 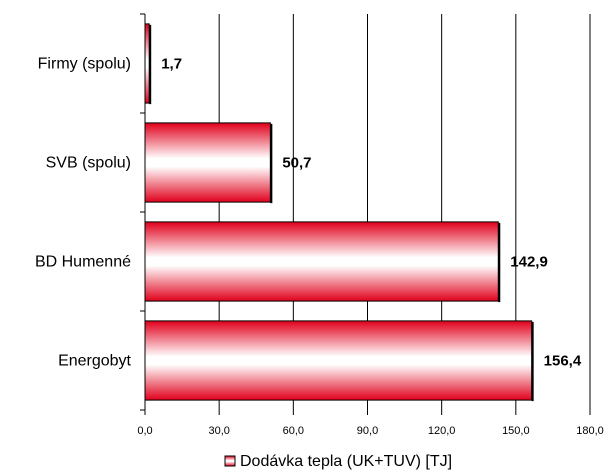 I want to click on data-label: 156,4, so click(x=563, y=361).